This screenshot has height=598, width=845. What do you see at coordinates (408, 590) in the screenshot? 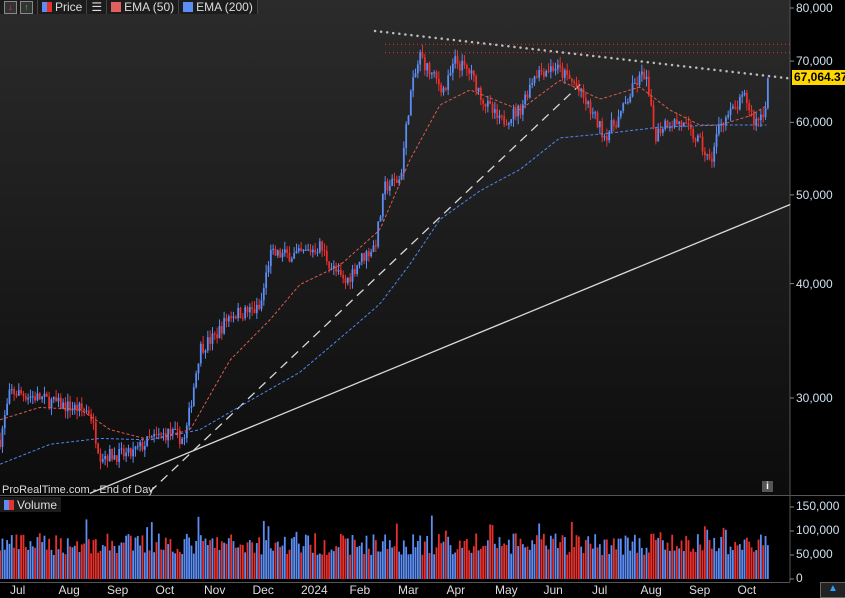
I see `x-tick-label: Mar` at bounding box center [408, 590].